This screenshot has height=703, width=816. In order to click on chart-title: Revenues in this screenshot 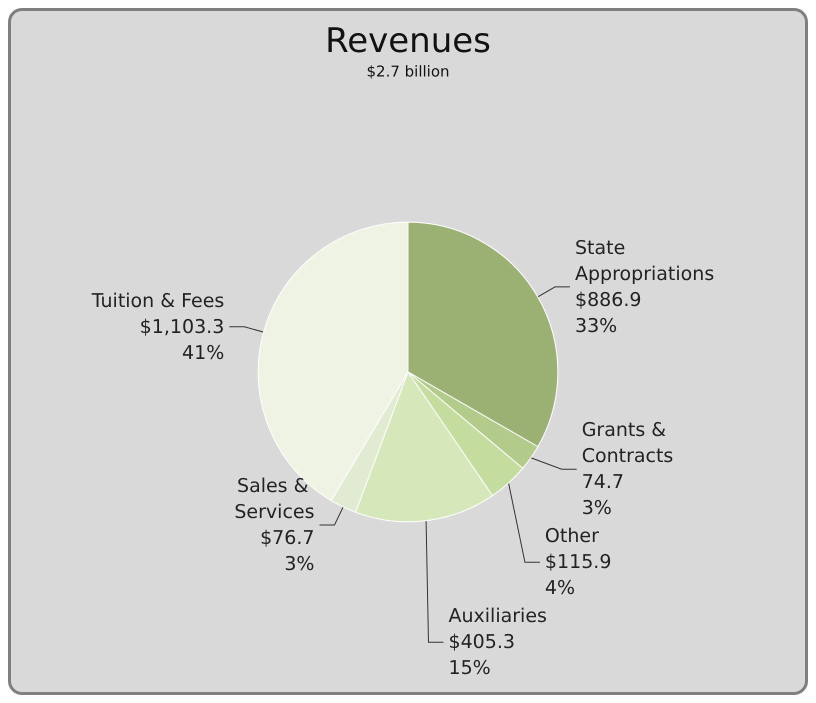, I will do `click(408, 41)`.